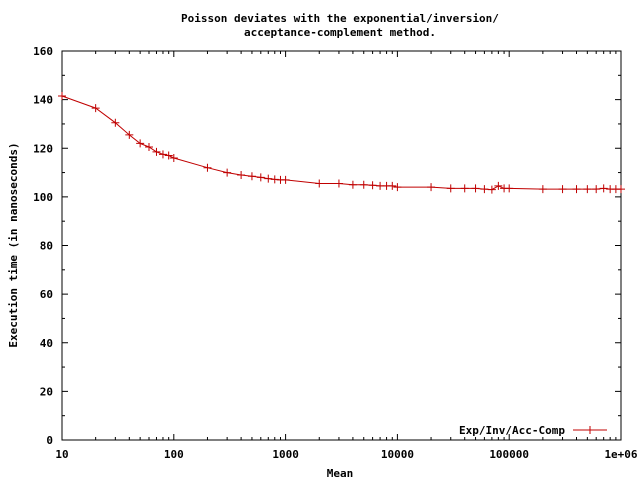  What do you see at coordinates (43, 100) in the screenshot?
I see `y-tick-label: 140` at bounding box center [43, 100].